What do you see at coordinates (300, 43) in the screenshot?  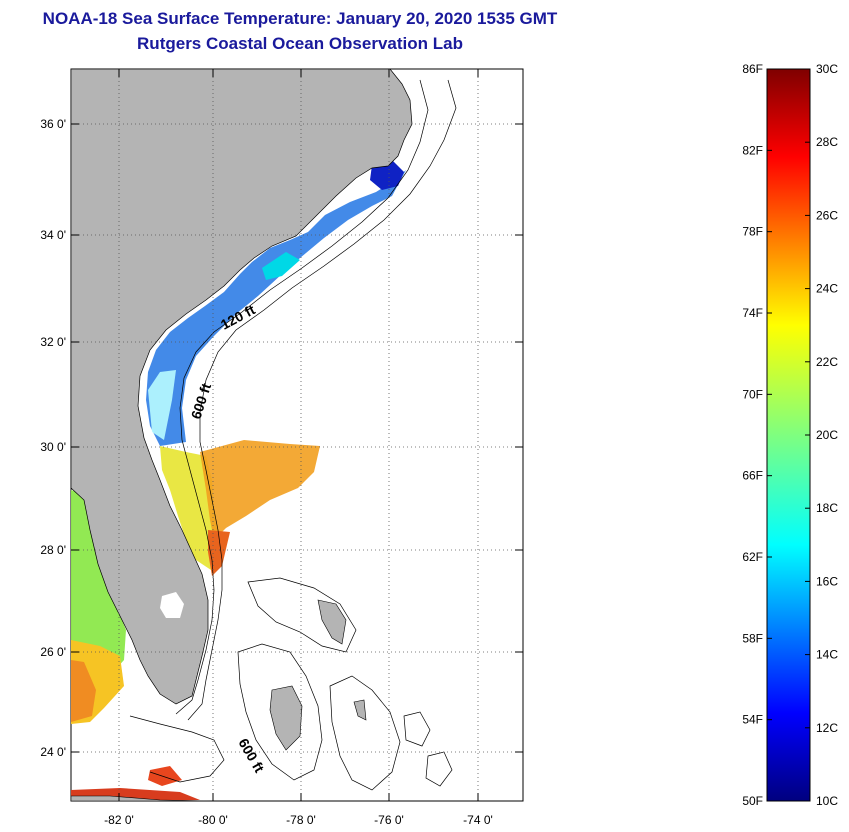 I see `page-subtitle: Rutgers Coastal Ocean Observation Lab` at bounding box center [300, 43].